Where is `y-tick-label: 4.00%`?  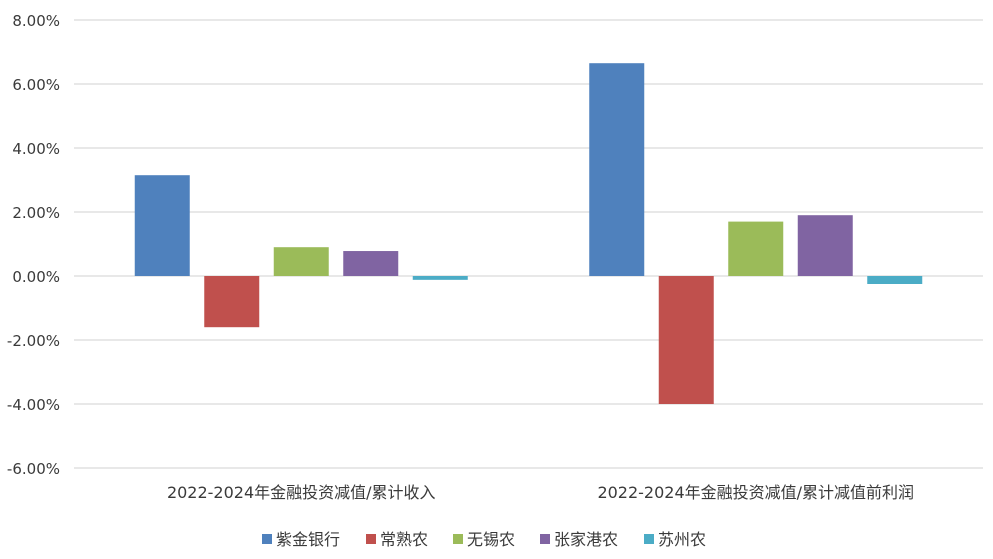
y-tick-label: 4.00% is located at coordinates (36, 149).